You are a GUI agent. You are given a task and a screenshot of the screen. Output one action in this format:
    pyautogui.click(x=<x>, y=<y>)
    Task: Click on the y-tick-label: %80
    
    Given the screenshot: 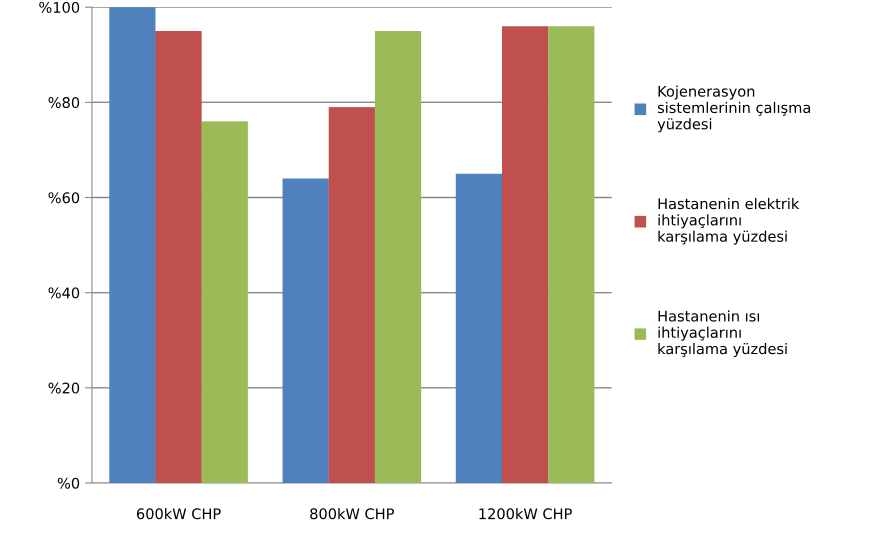 What is the action you would take?
    pyautogui.click(x=64, y=102)
    